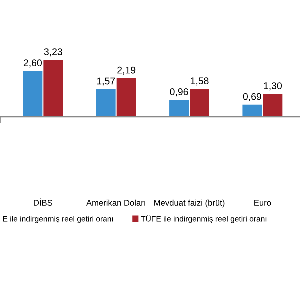 The height and width of the screenshot is (300, 300). What do you see at coordinates (252, 97) in the screenshot?
I see `data-label: 0,69` at bounding box center [252, 97].